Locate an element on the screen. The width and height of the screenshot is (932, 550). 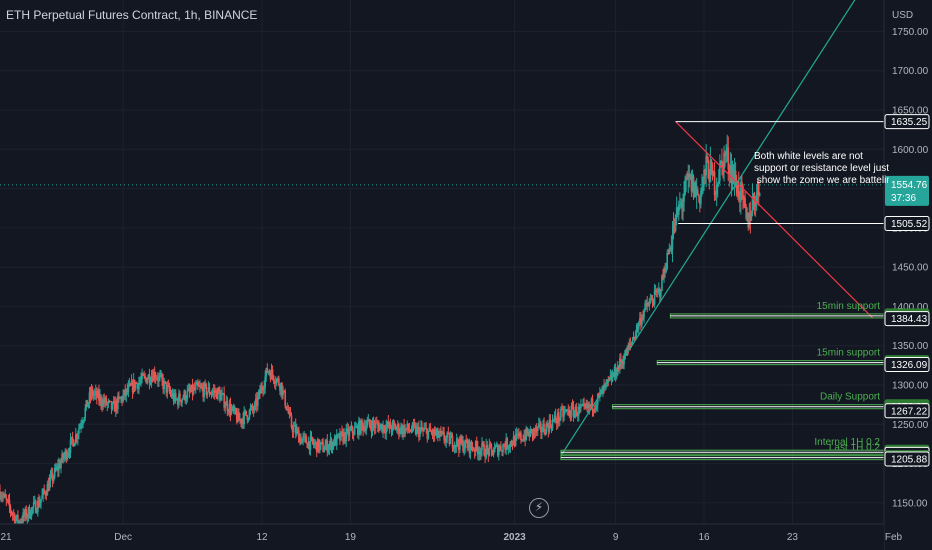
lightning-icon: ⚡ is located at coordinates (539, 508).